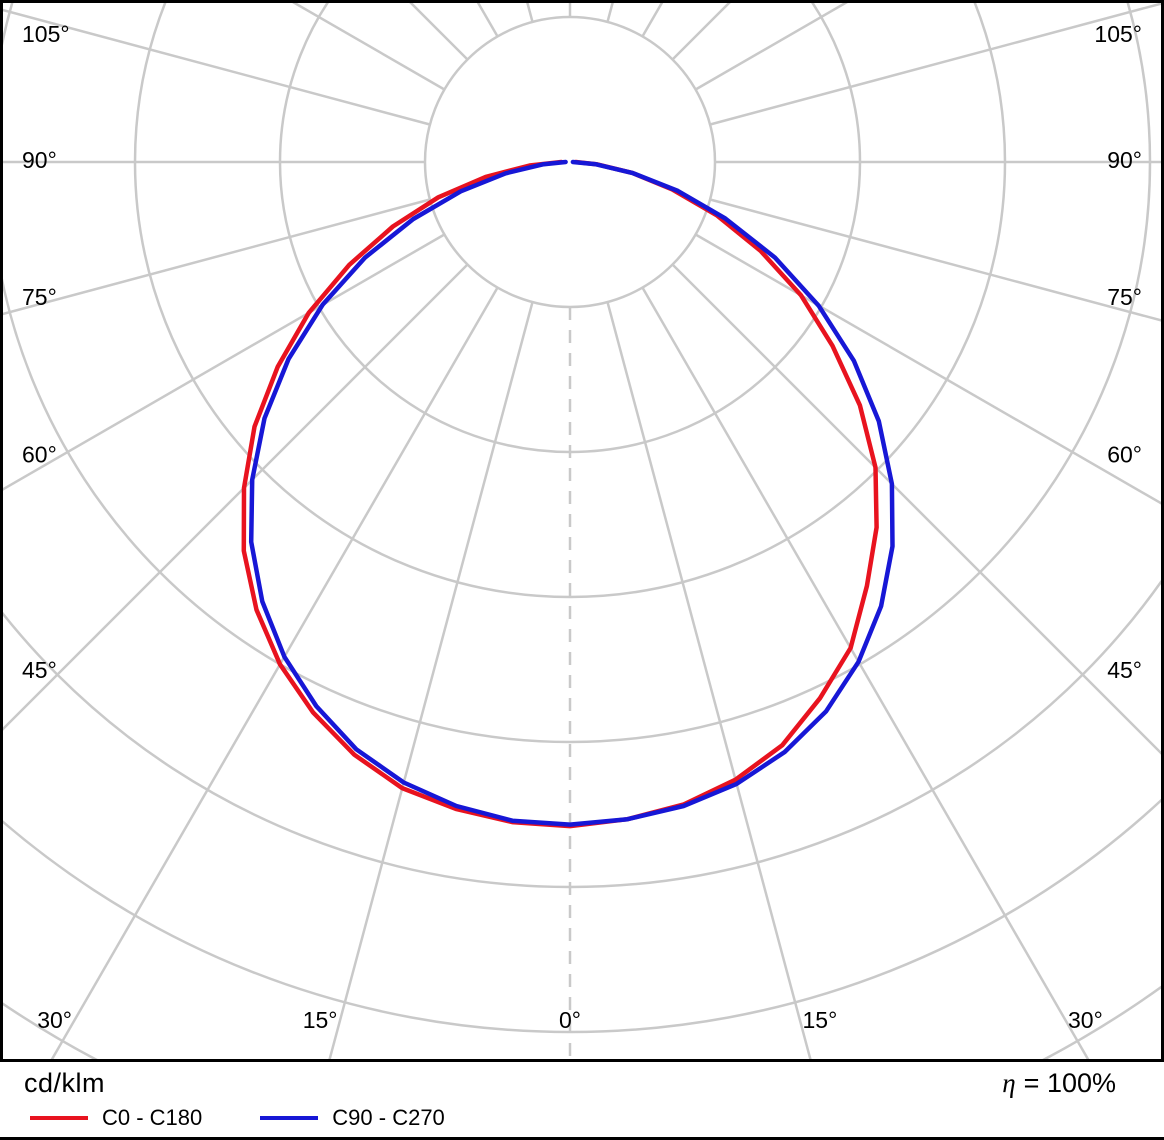 This screenshot has width=1164, height=1140. What do you see at coordinates (65, 1083) in the screenshot?
I see `unit-label: cd/klm` at bounding box center [65, 1083].